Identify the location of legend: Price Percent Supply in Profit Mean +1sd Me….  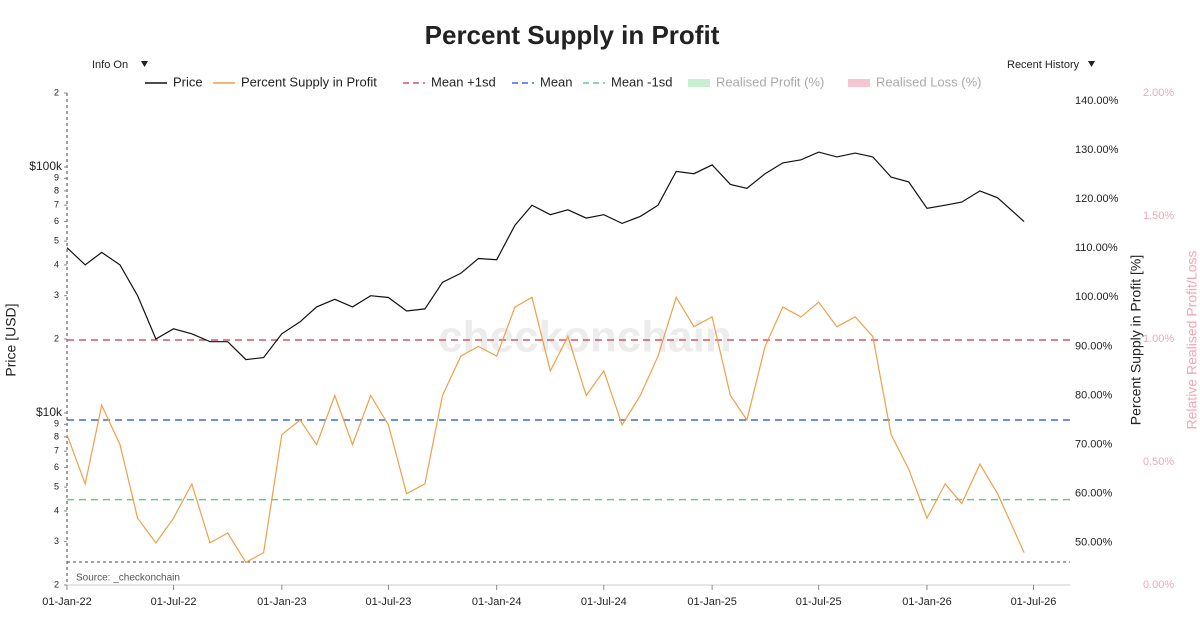
(563, 81).